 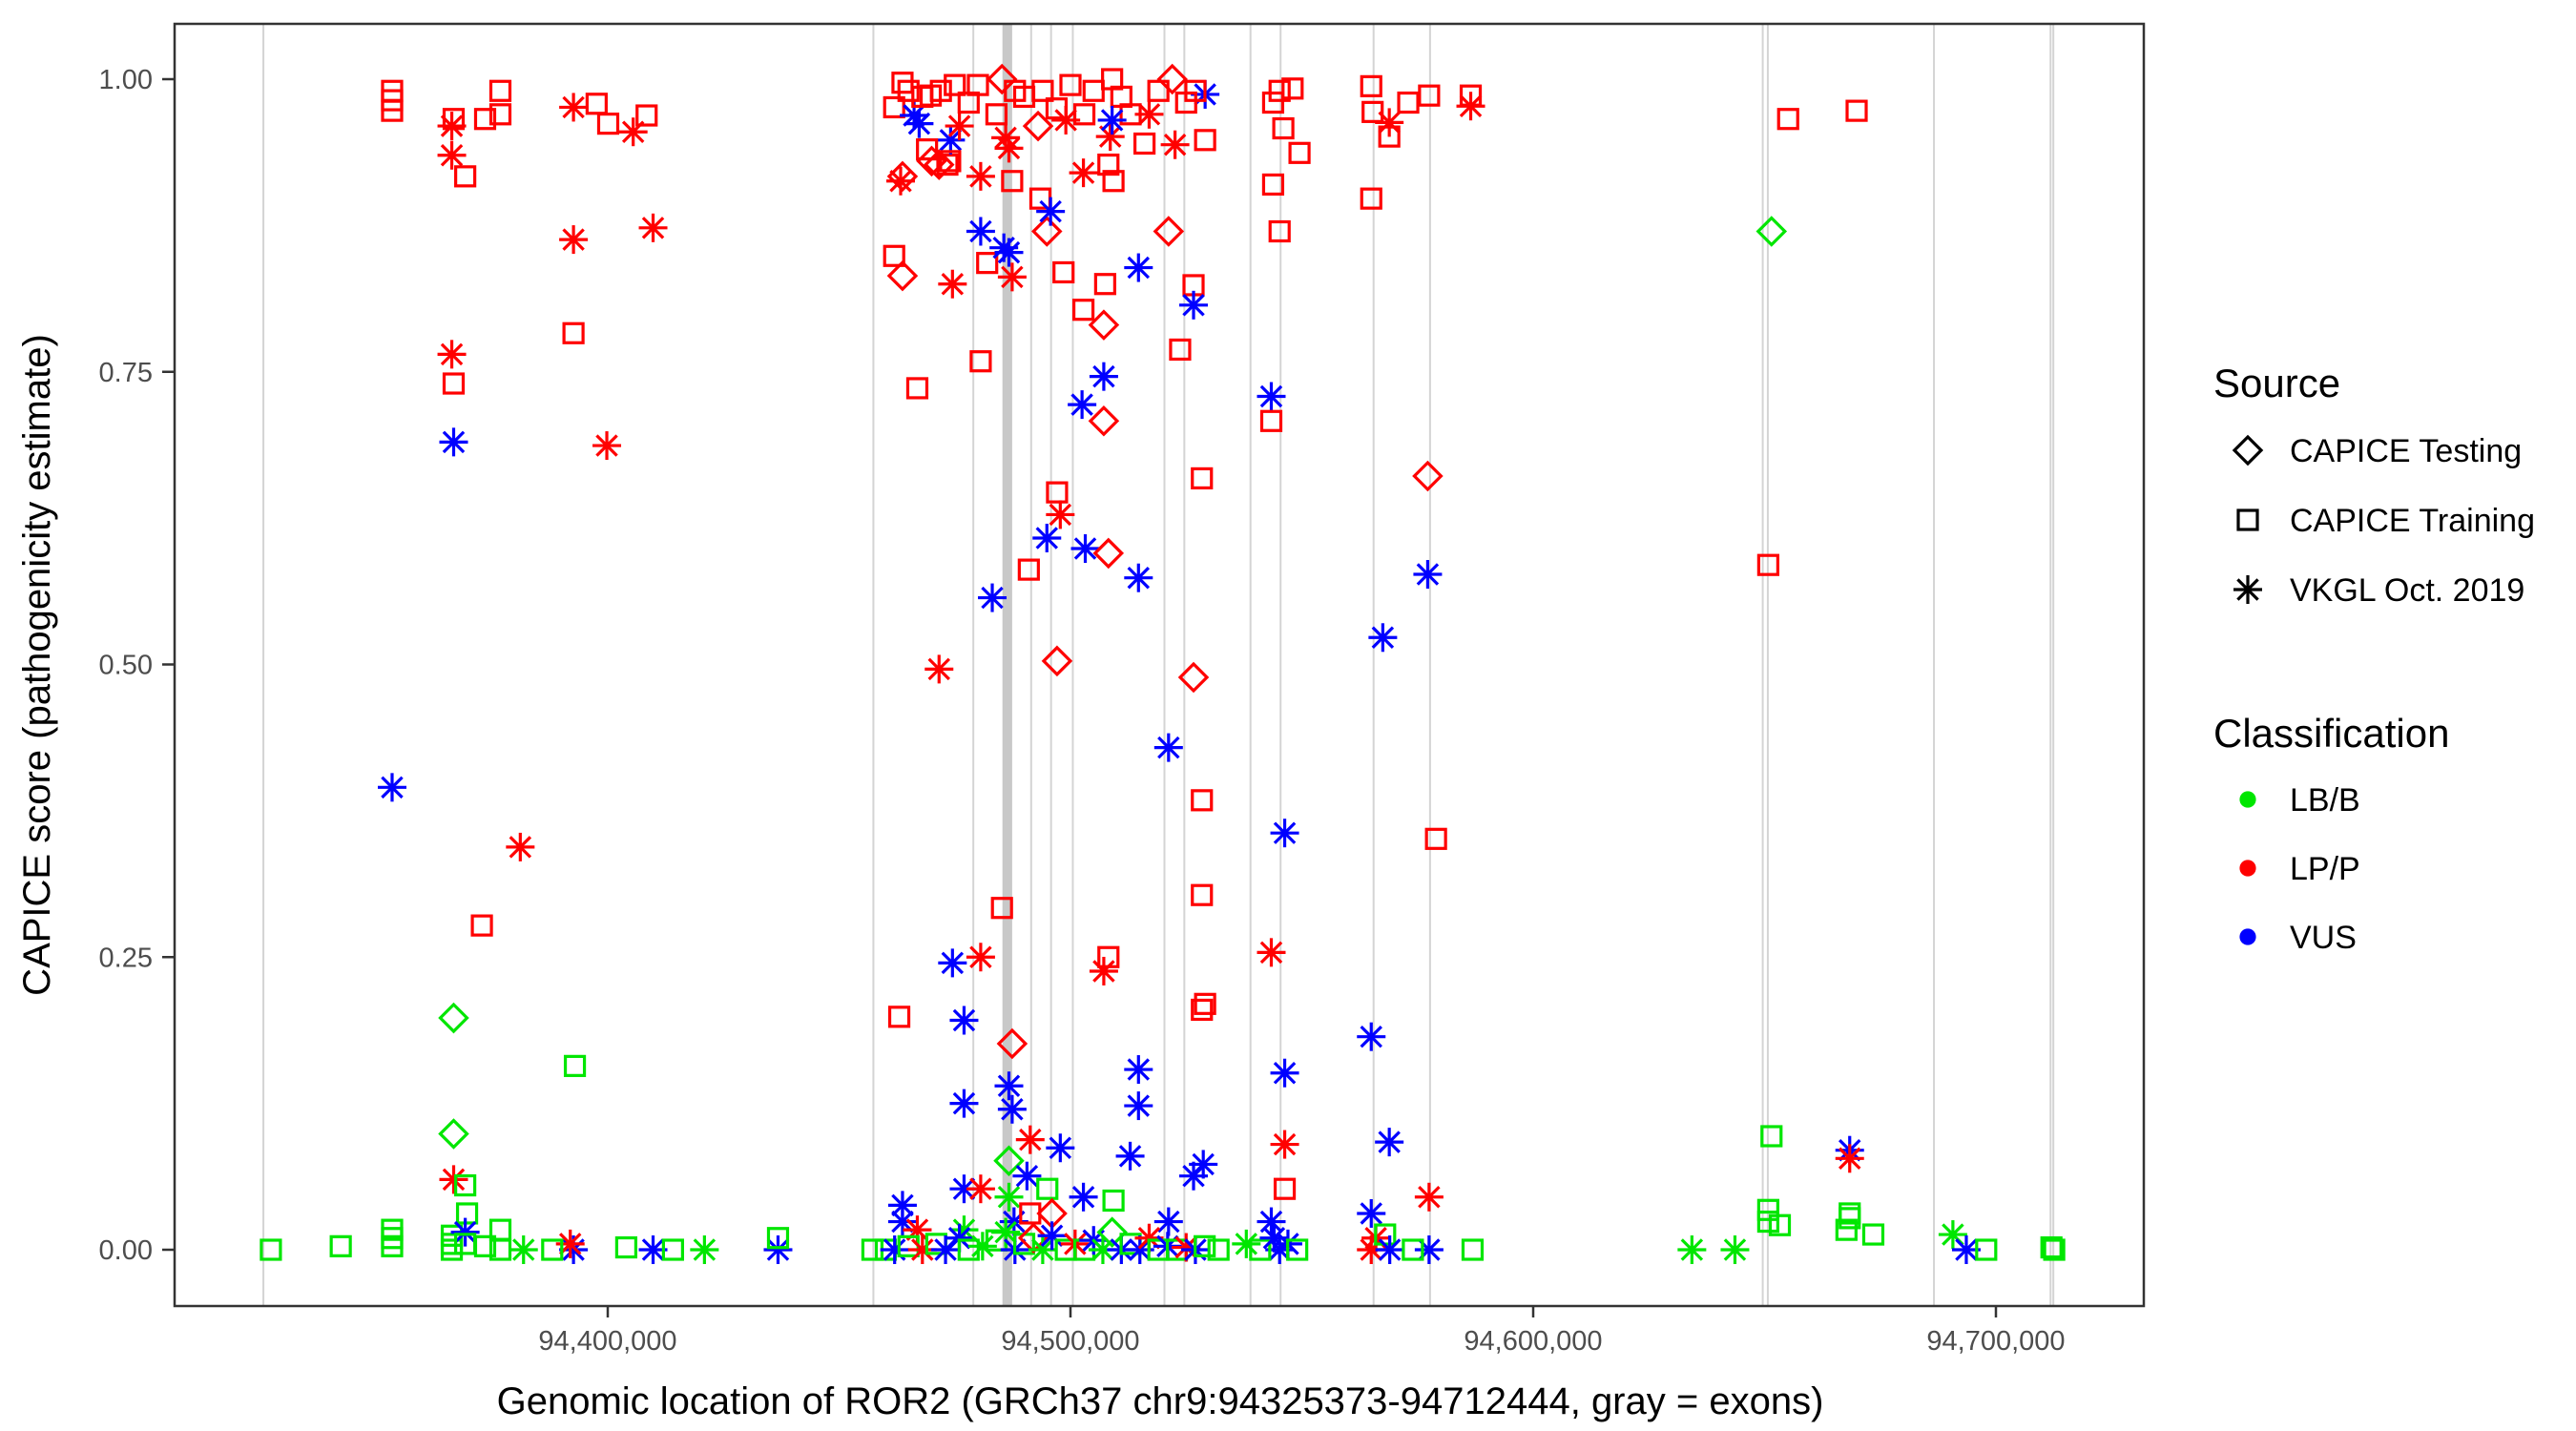 I want to click on legend-label-source: VKGL Oct. 2019, so click(x=2407, y=590).